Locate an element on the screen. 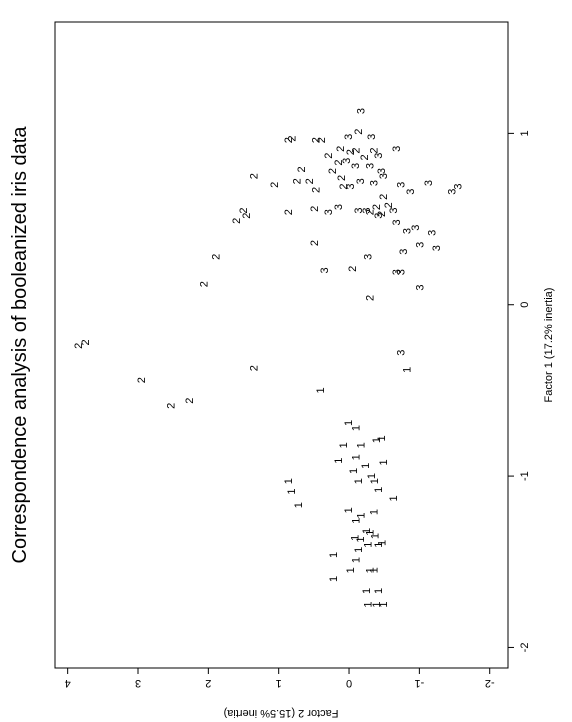 The width and height of the screenshot is (572, 722). y-tick-label: -1 is located at coordinates (419, 683).